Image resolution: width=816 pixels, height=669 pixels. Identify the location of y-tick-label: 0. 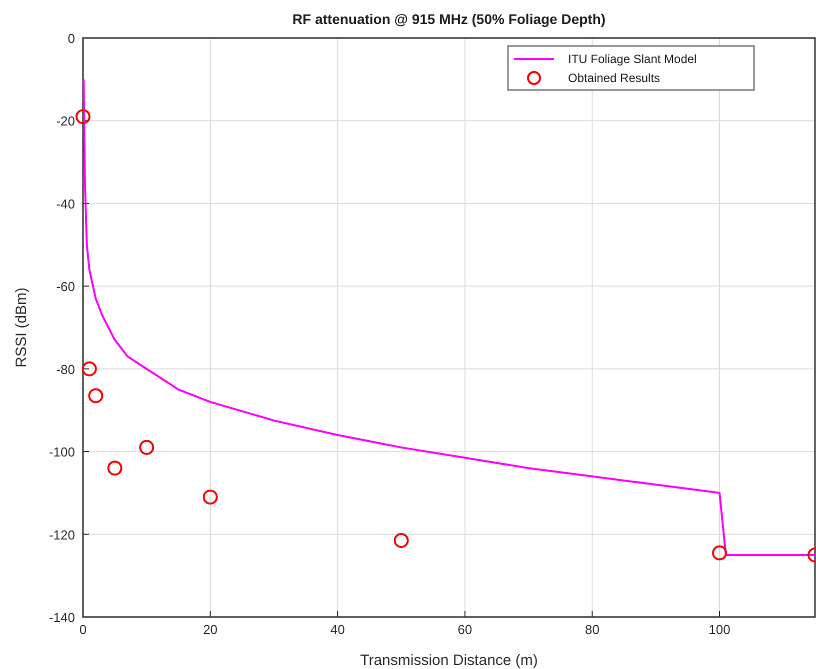
(71, 38).